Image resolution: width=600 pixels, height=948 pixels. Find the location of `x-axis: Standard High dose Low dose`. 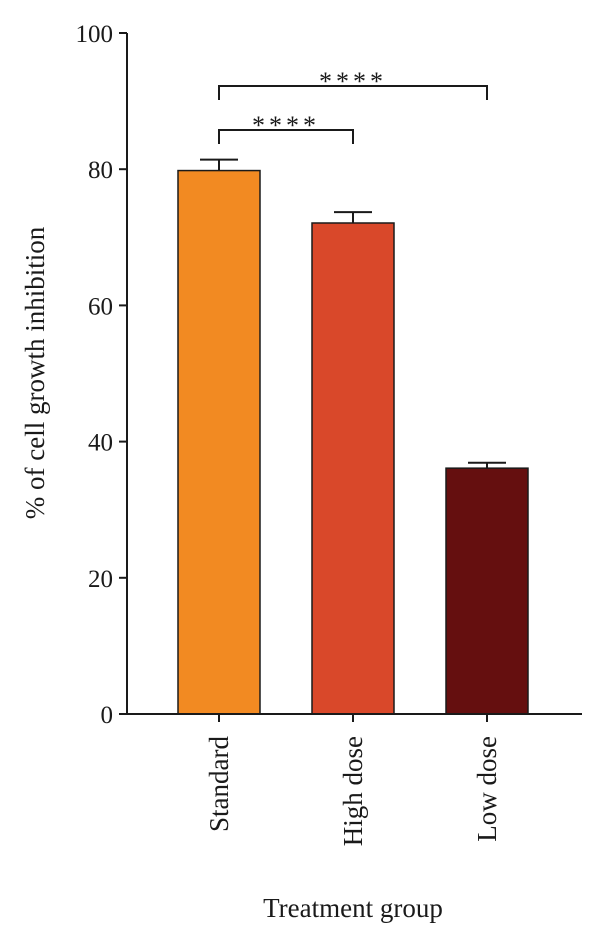

x-axis: Standard High dose Low dose is located at coordinates (354, 779).